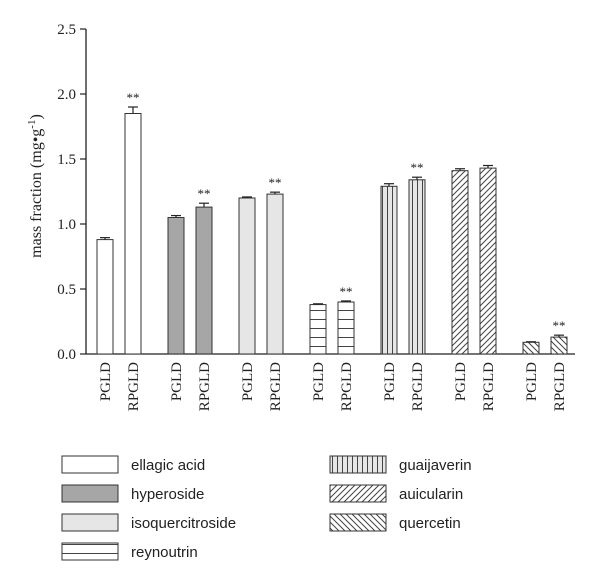 This screenshot has width=600, height=584. Describe the element at coordinates (431, 494) in the screenshot. I see `legend-label: auicularin` at that location.